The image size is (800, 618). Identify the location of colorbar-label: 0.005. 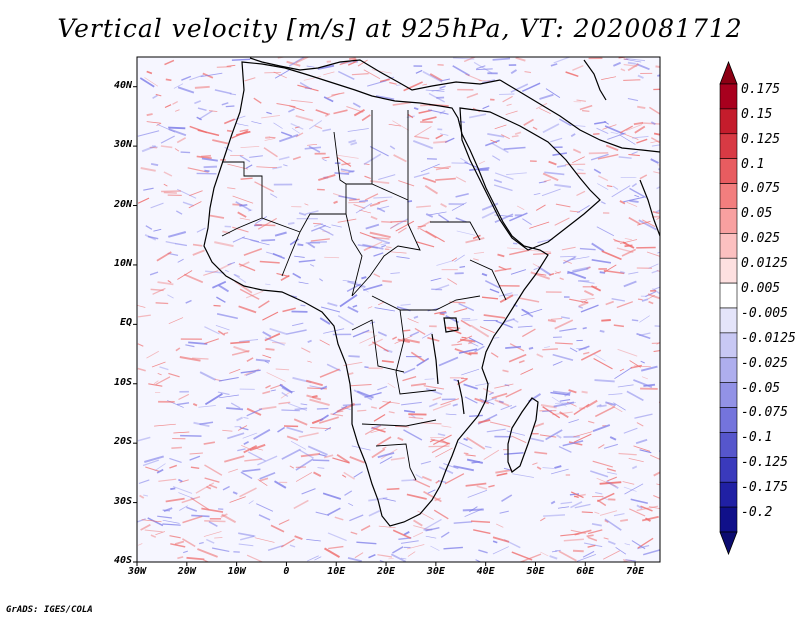
(761, 288).